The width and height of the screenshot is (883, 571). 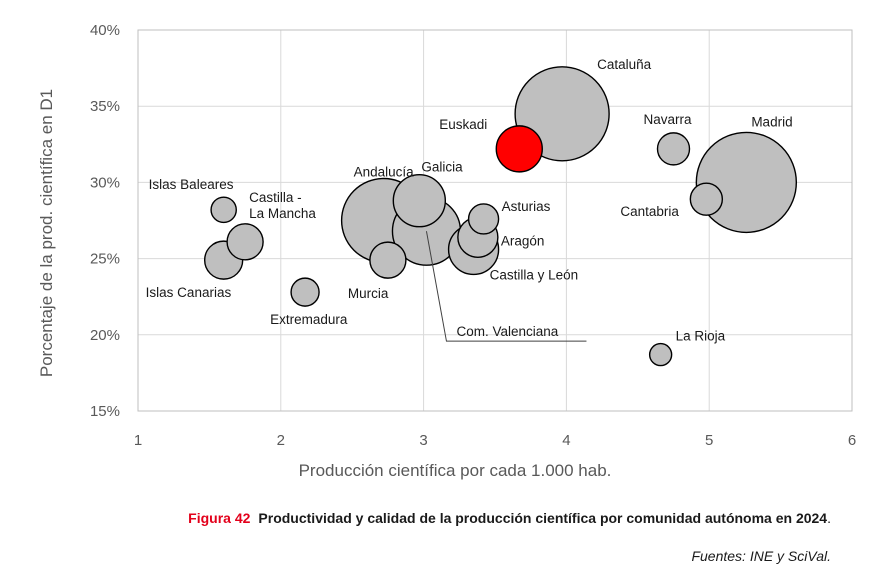 What do you see at coordinates (368, 293) in the screenshot?
I see `label-murcia: Murcia` at bounding box center [368, 293].